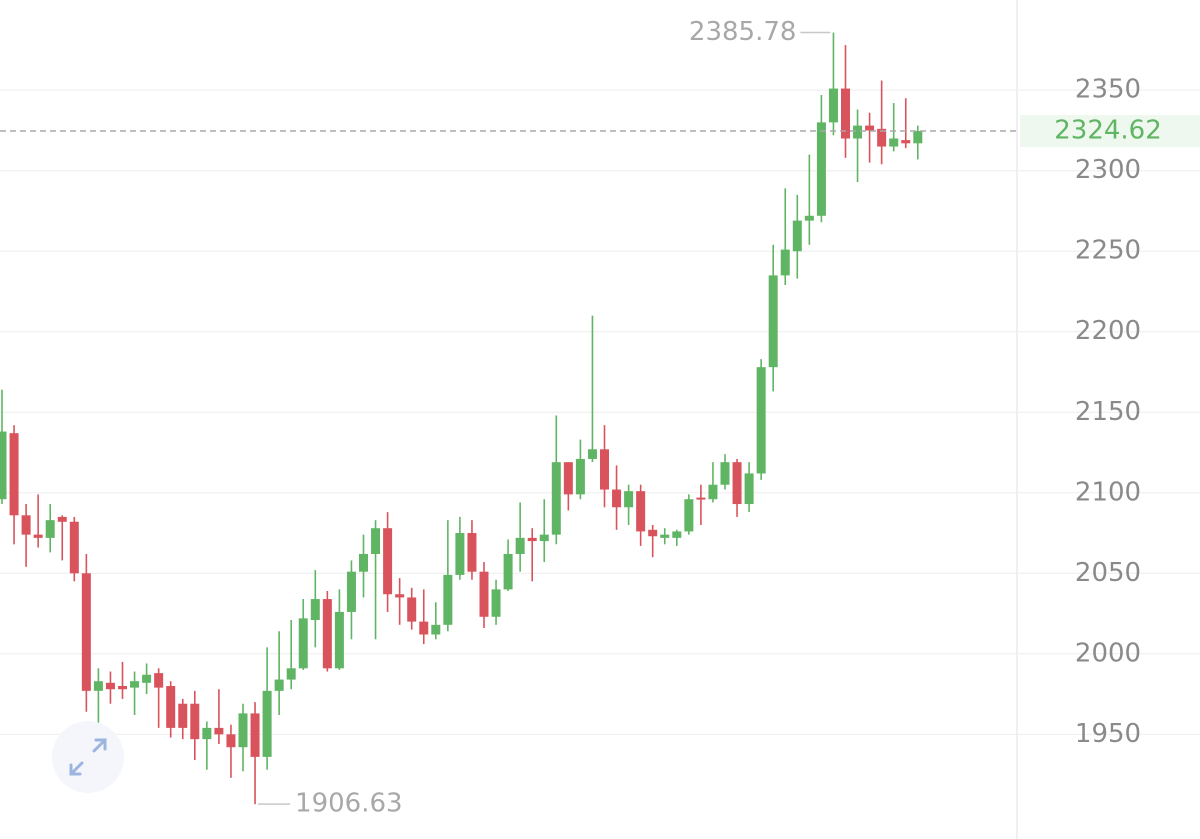 Image resolution: width=1200 pixels, height=839 pixels. What do you see at coordinates (1108, 653) in the screenshot?
I see `y-tick-label: 2000` at bounding box center [1108, 653].